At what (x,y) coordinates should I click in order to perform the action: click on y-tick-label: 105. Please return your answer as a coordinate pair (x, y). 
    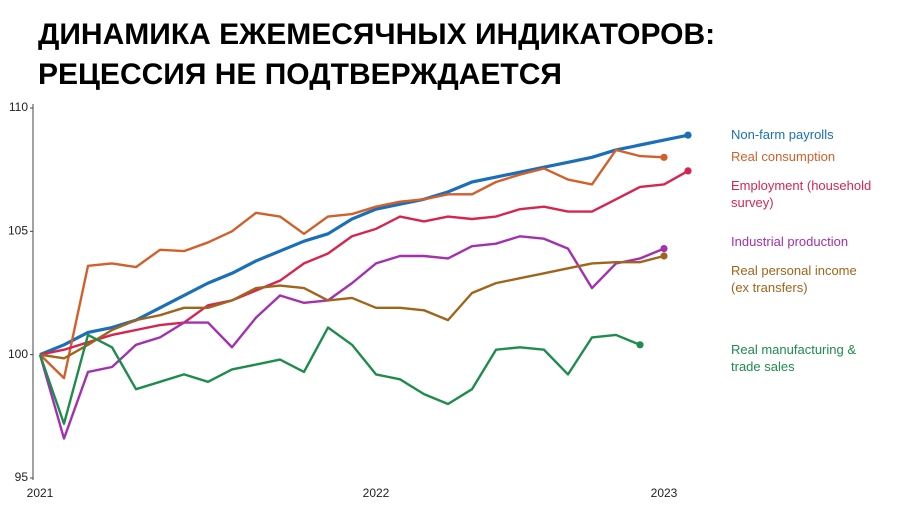
    Looking at the image, I should click on (18, 231).